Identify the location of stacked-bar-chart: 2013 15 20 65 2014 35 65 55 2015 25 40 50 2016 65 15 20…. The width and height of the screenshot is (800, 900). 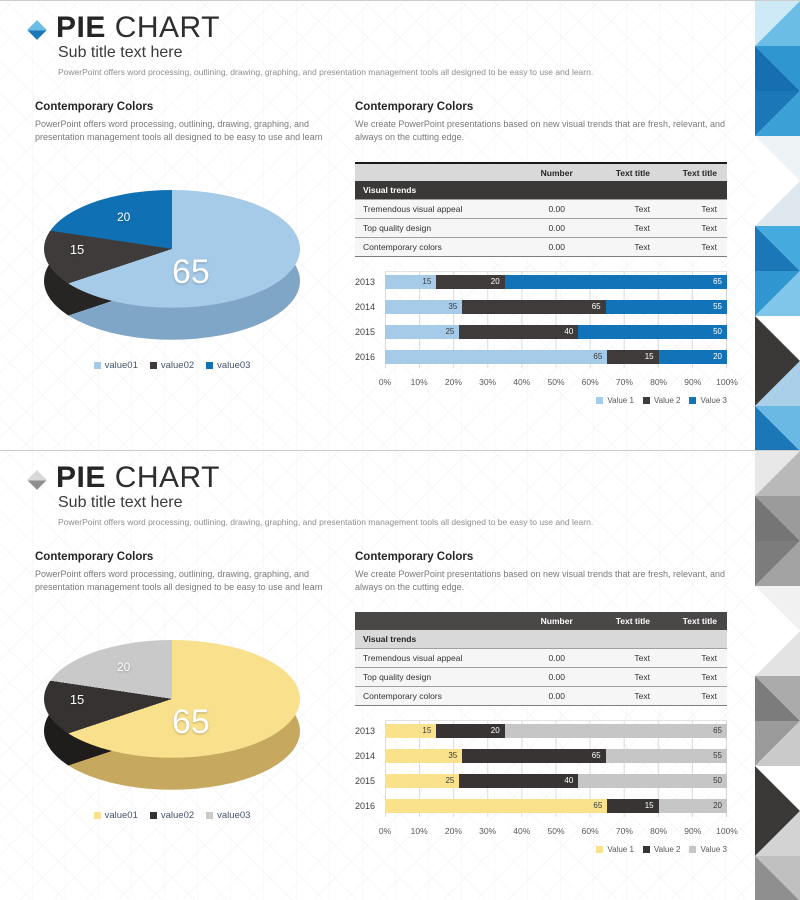
(546, 329).